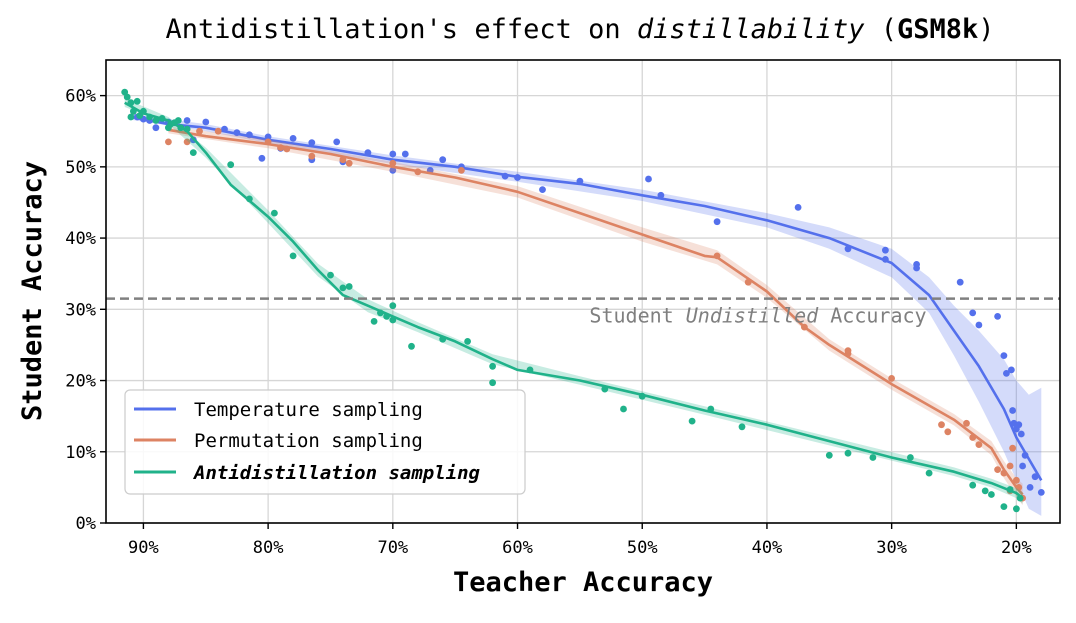  What do you see at coordinates (80, 310) in the screenshot?
I see `y-tick-label: 30%` at bounding box center [80, 310].